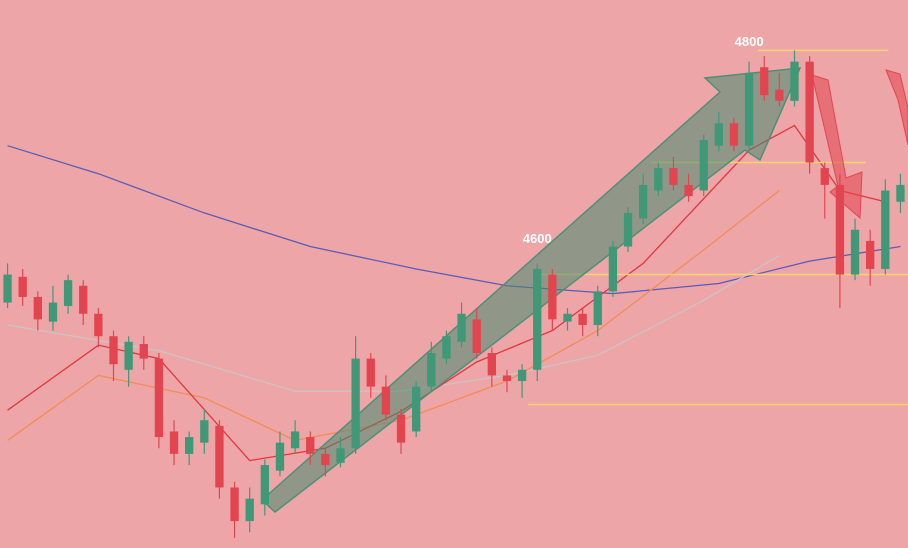 The image size is (908, 548). What do you see at coordinates (537, 238) in the screenshot?
I see `level-label: 4600` at bounding box center [537, 238].